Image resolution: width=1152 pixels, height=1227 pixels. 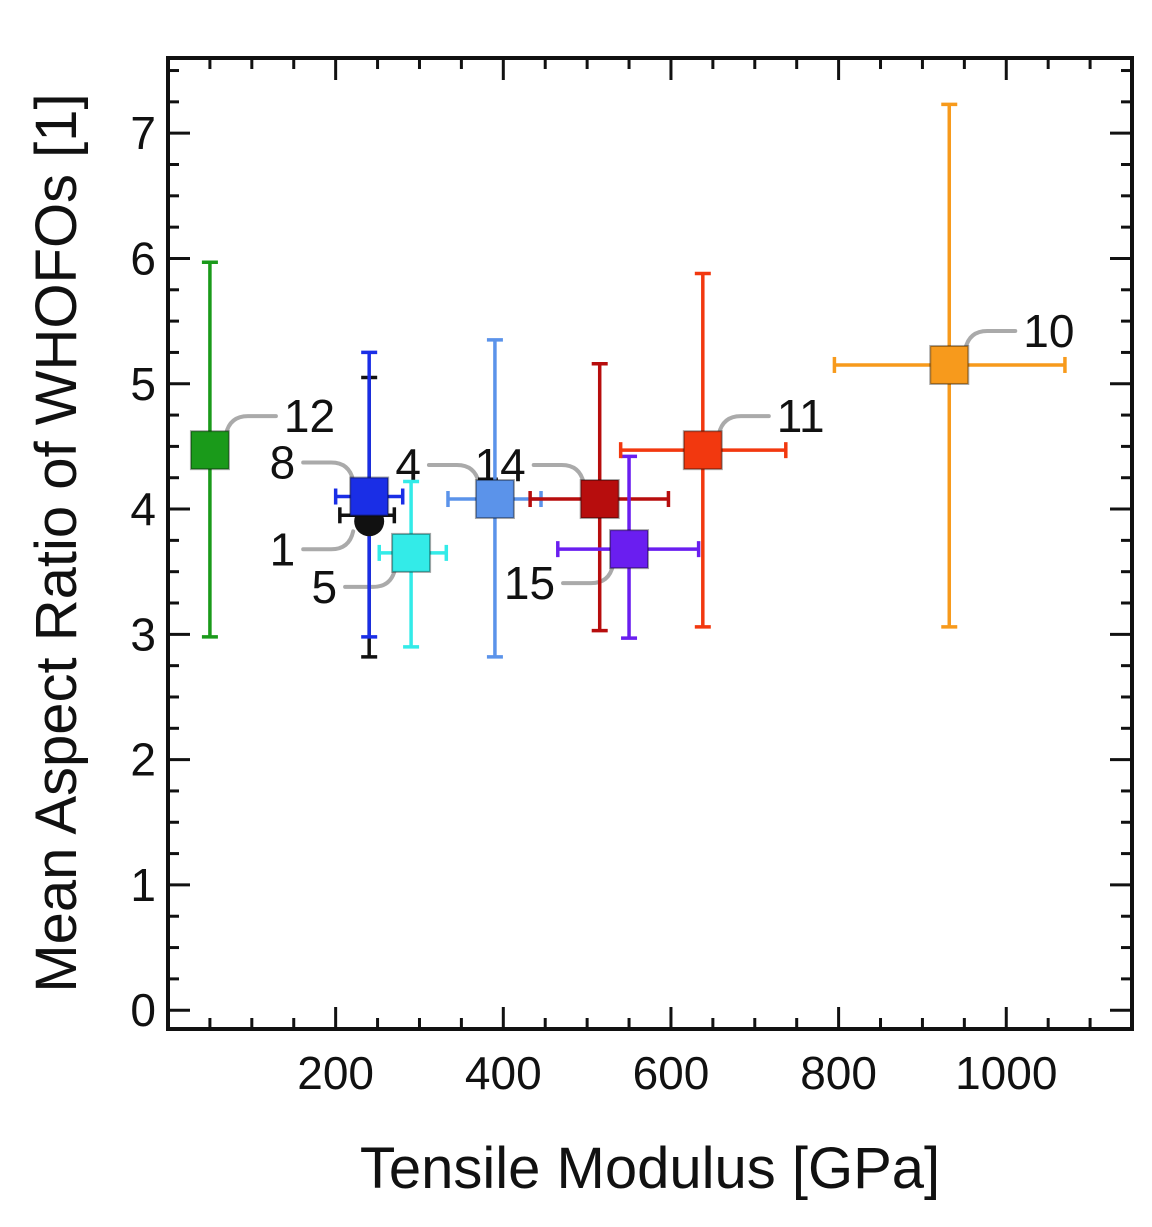 What do you see at coordinates (143, 885) in the screenshot?
I see `y-tick-label: 1` at bounding box center [143, 885].